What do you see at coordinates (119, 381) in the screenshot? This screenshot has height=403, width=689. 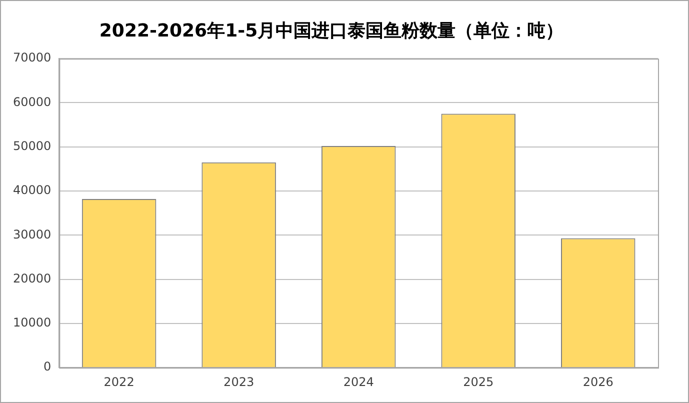 I see `x-tick-label: 2022` at bounding box center [119, 381].